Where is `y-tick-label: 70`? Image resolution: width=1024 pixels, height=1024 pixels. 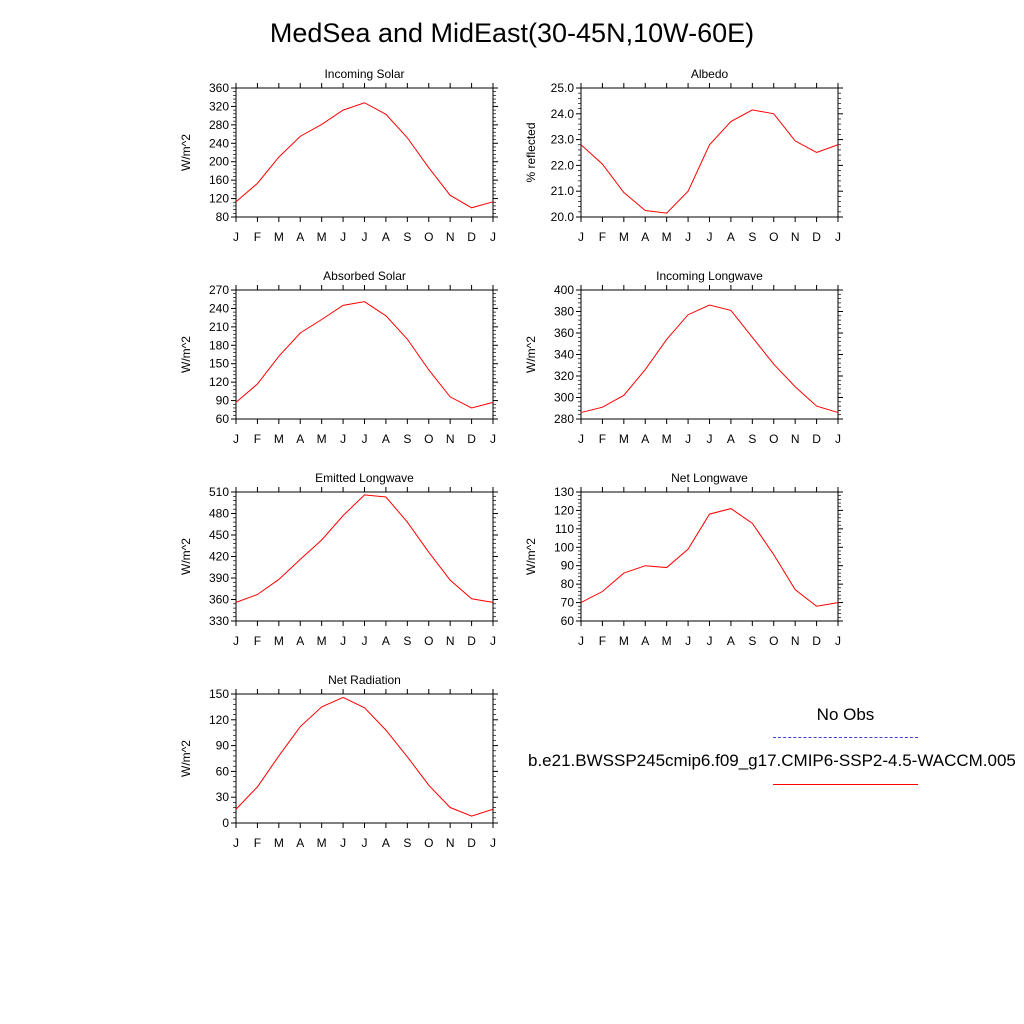 y-tick-label: 70 is located at coordinates (568, 603).